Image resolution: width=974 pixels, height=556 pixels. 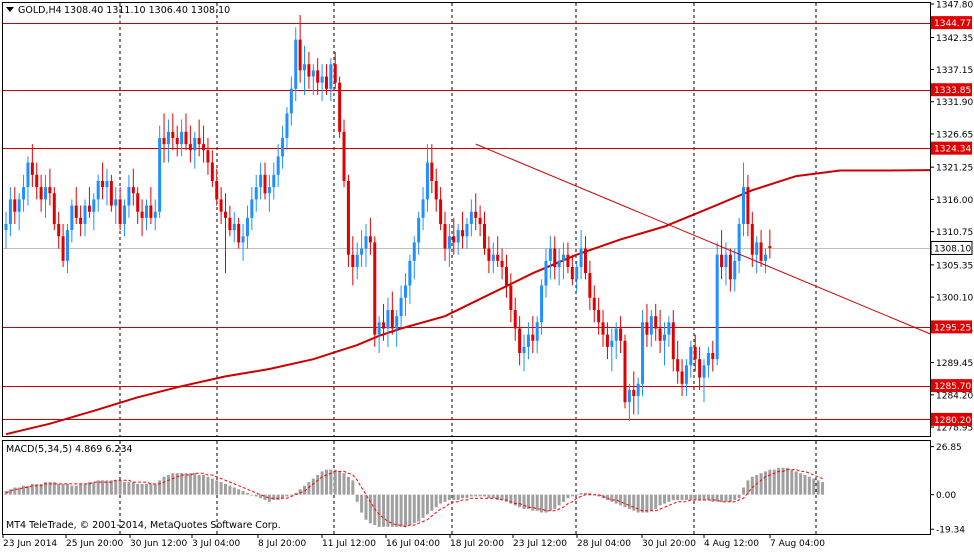 I want to click on price-tick-label: 1278.95, so click(x=954, y=429).